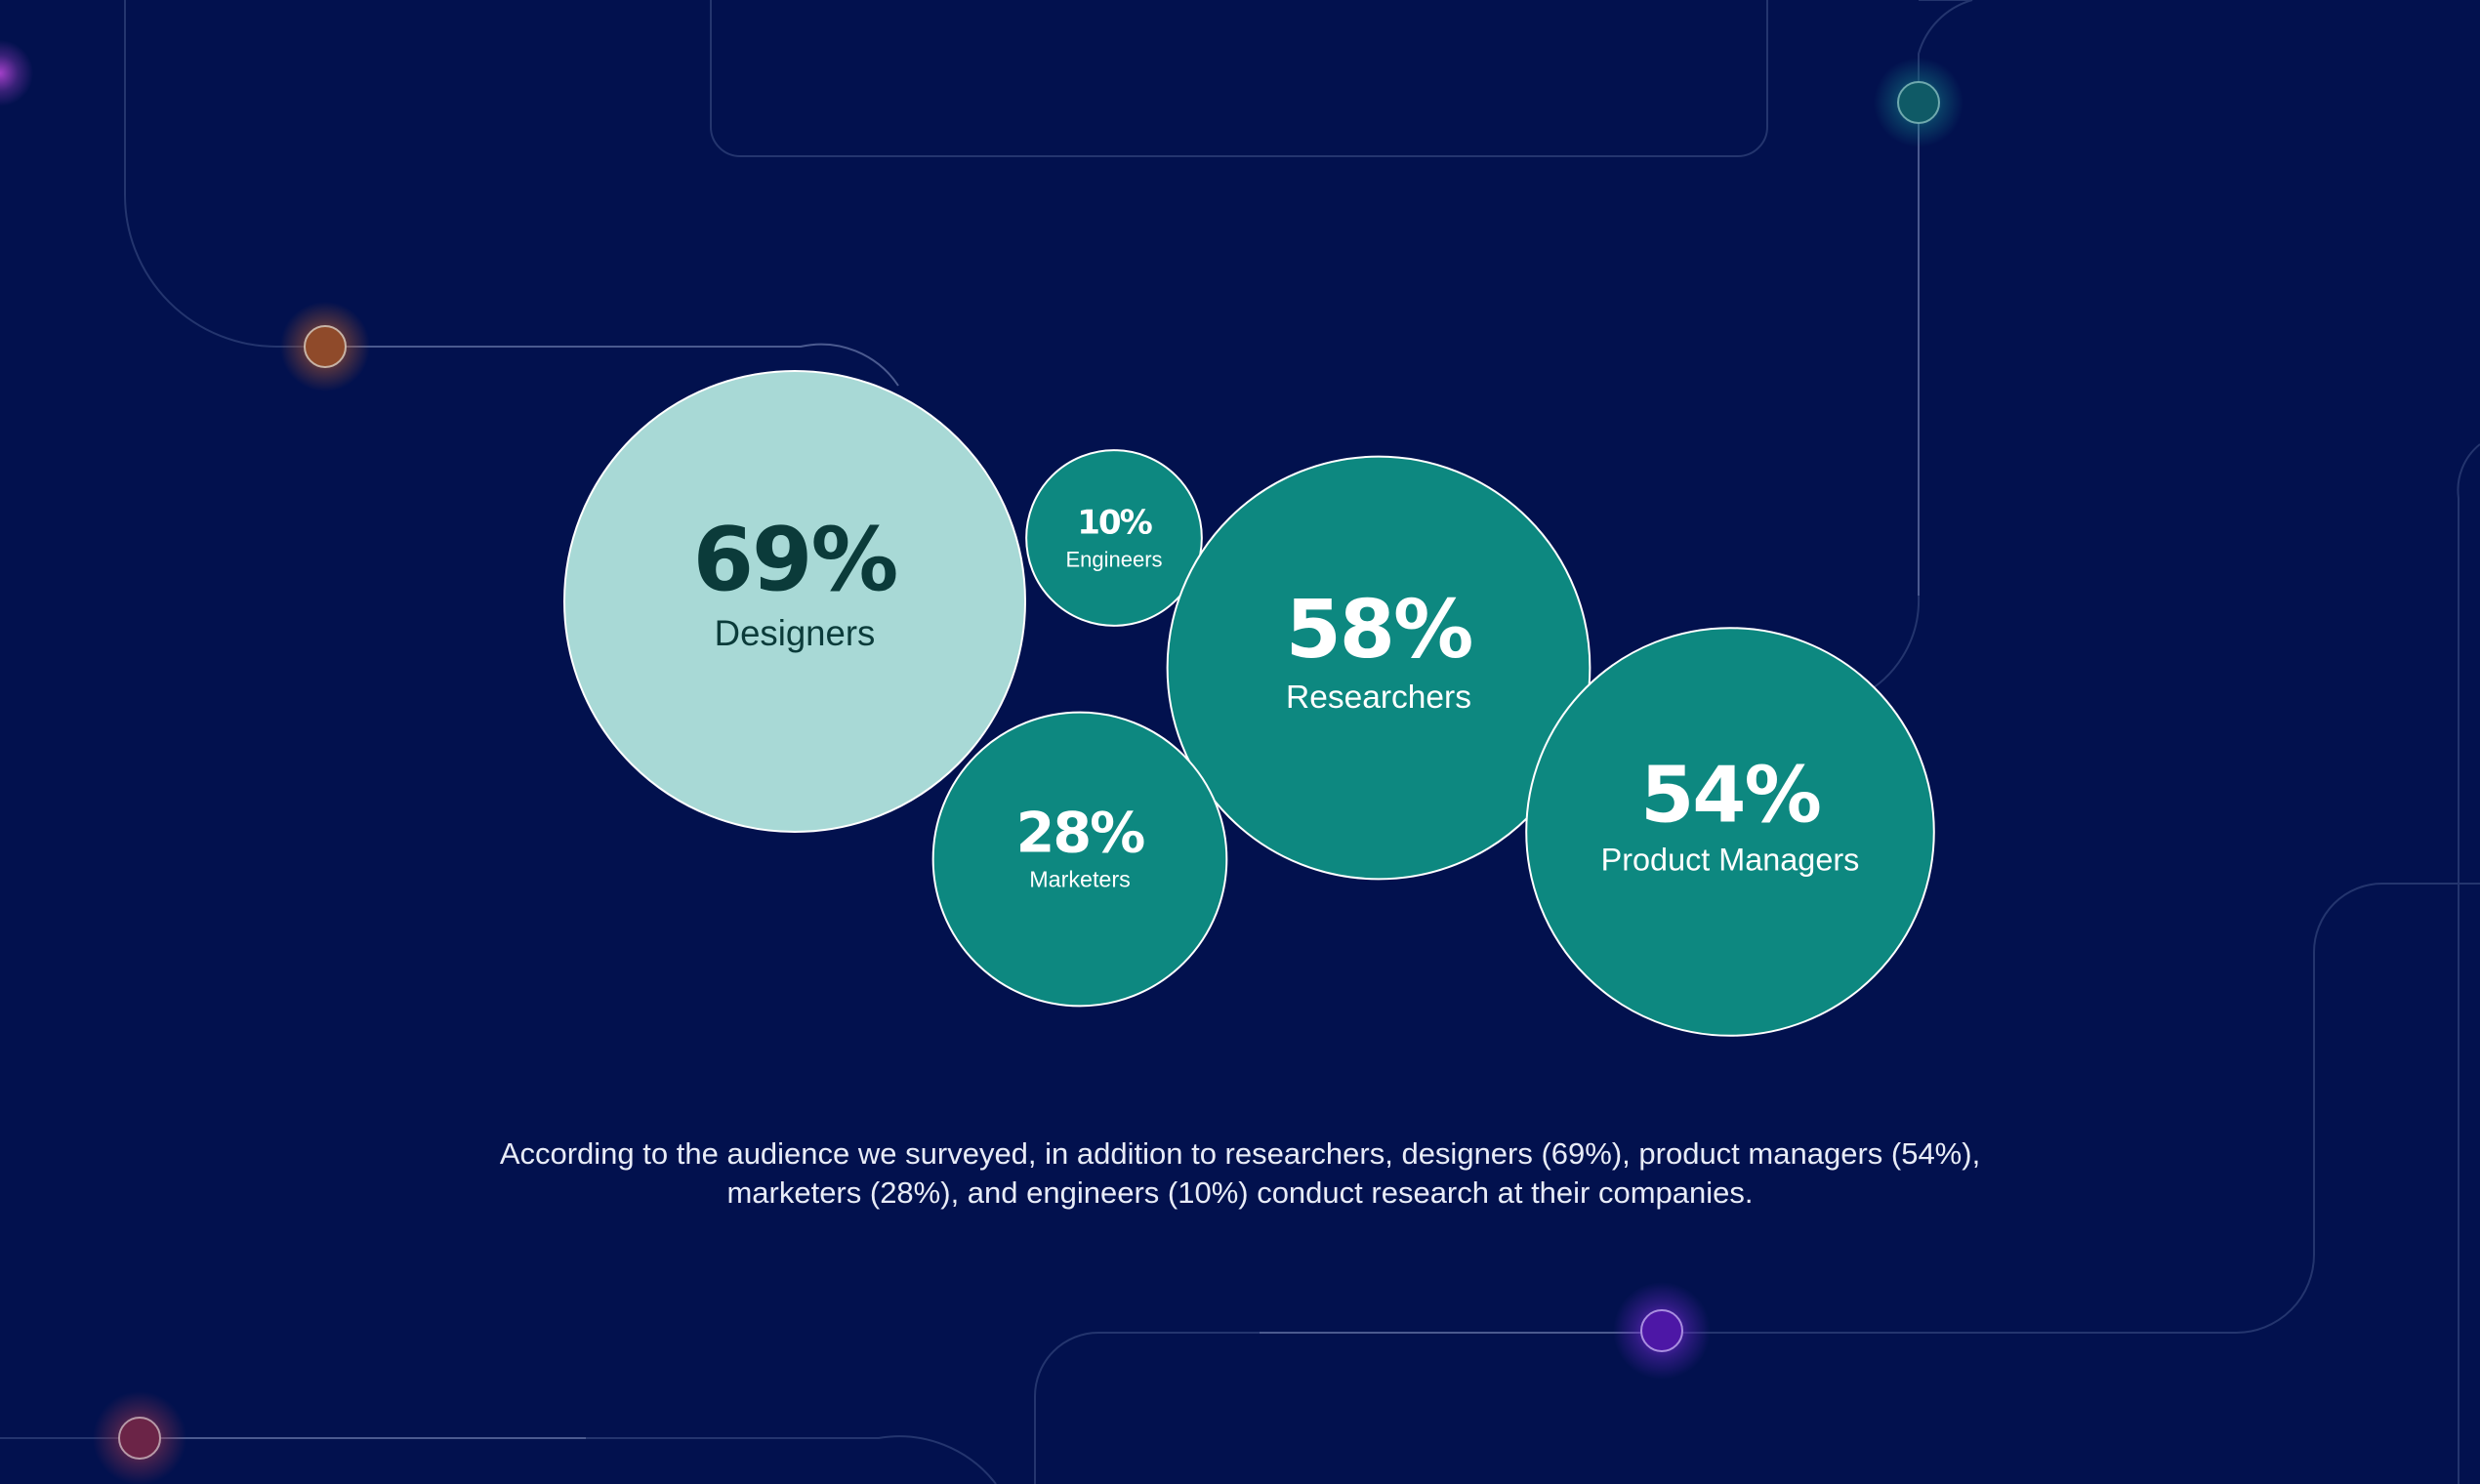 The height and width of the screenshot is (1484, 2480). I want to click on bubble-circle-designers, so click(795, 602).